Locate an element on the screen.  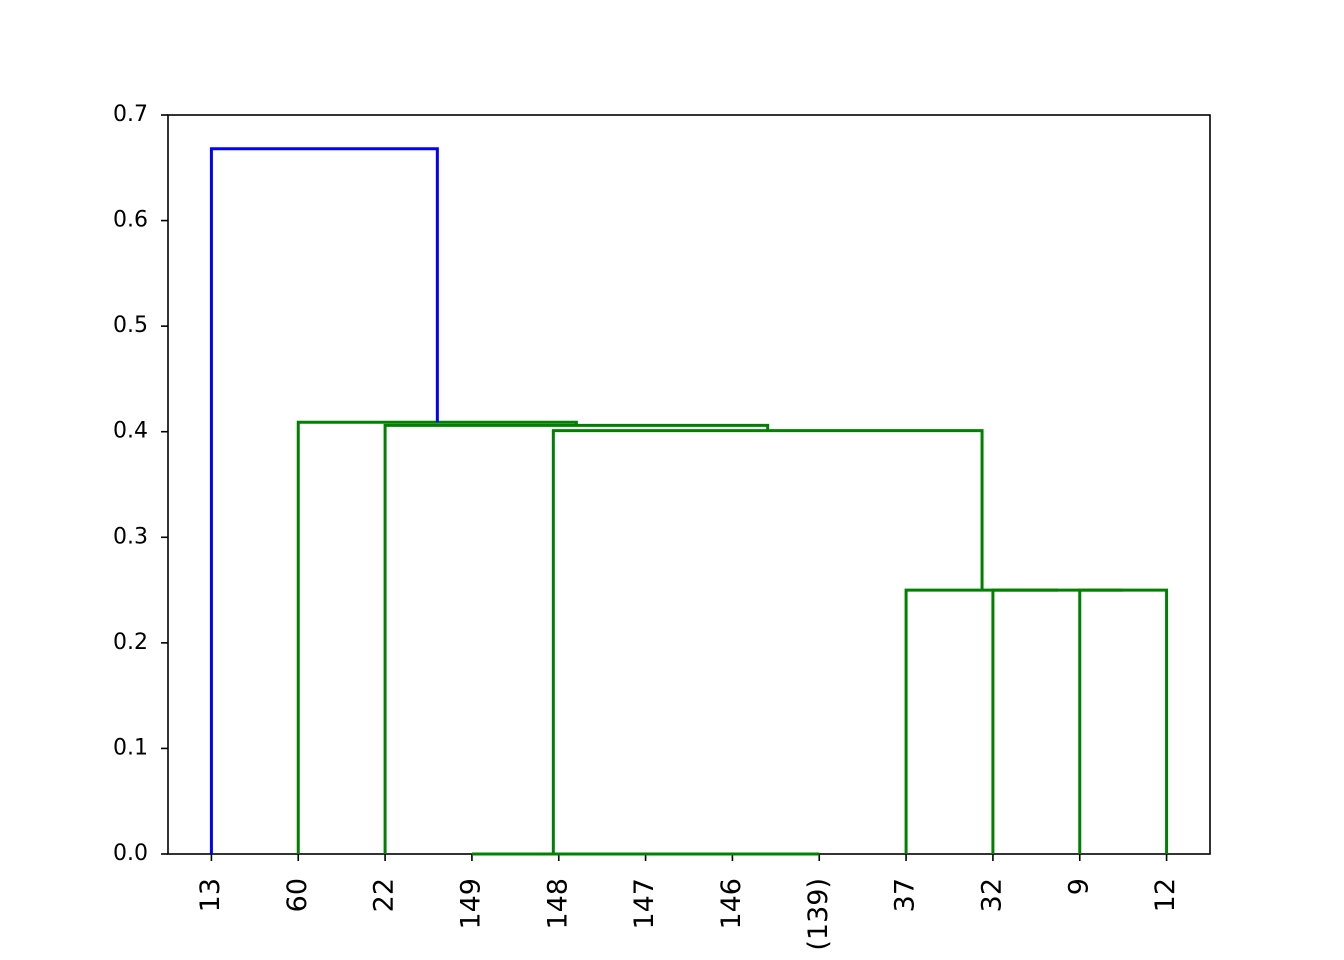
y-tick-label: 0.0 is located at coordinates (130, 853).